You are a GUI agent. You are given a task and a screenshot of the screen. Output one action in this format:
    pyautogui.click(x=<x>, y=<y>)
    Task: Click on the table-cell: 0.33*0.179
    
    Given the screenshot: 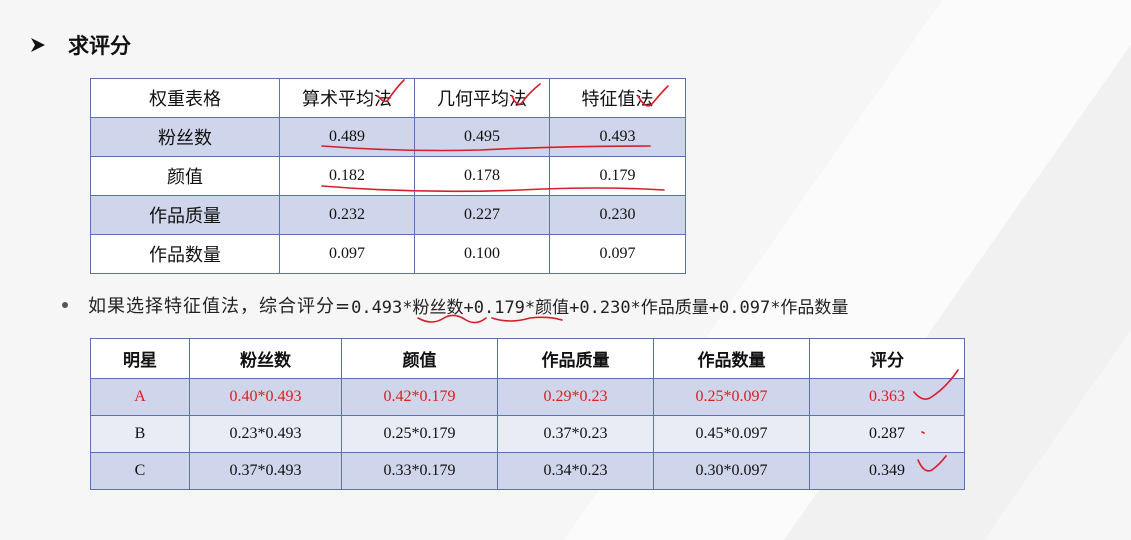 What is the action you would take?
    pyautogui.click(x=419, y=471)
    